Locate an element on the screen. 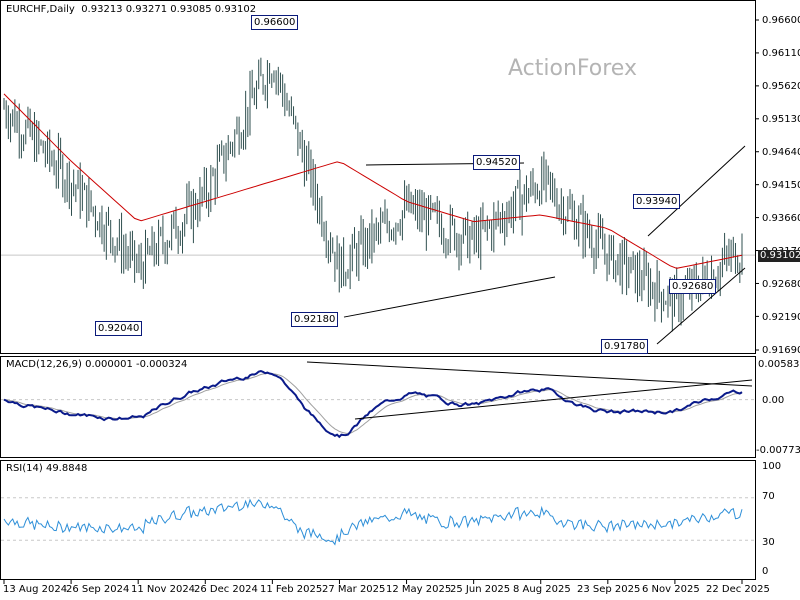 This screenshot has height=600, width=800. watermark: ActionForex is located at coordinates (572, 68).